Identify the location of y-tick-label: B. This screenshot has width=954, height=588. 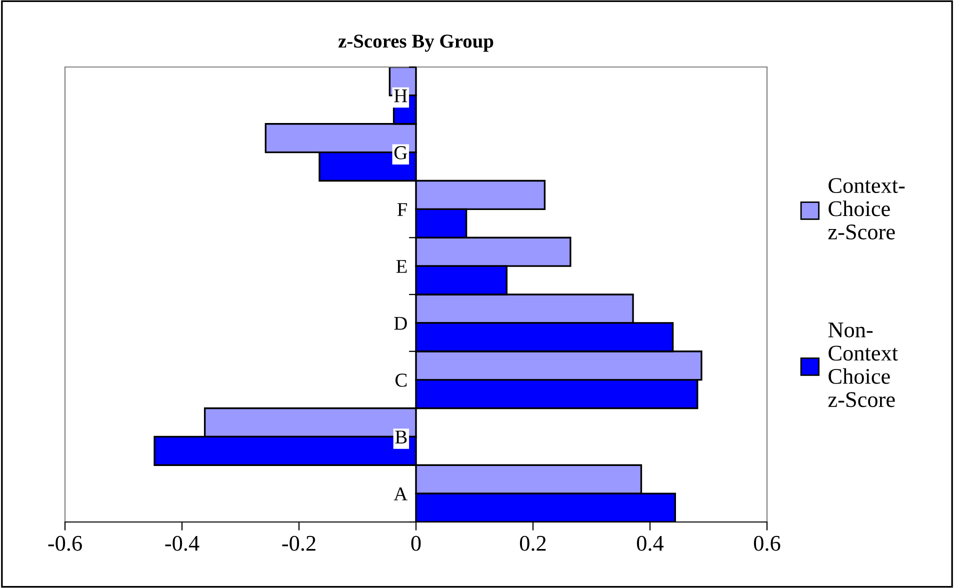
(401, 437).